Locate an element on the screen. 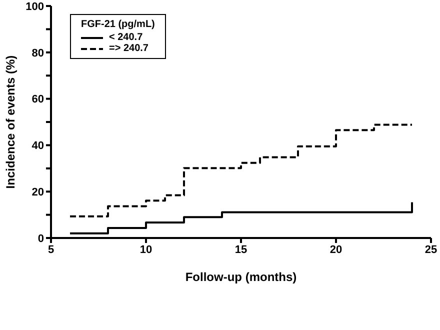  y-tick-label: 100 is located at coordinates (35, 6).